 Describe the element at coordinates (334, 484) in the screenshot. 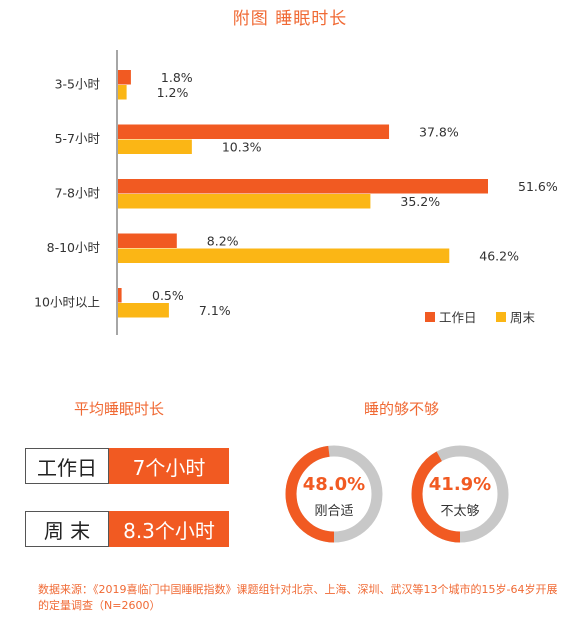

I see `gauge-percent: 48.0%` at that location.